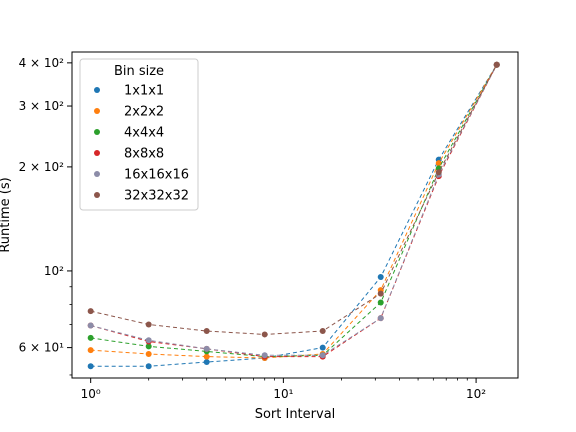 The height and width of the screenshot is (432, 576). I want to click on y-tick-label: 10², so click(54, 271).